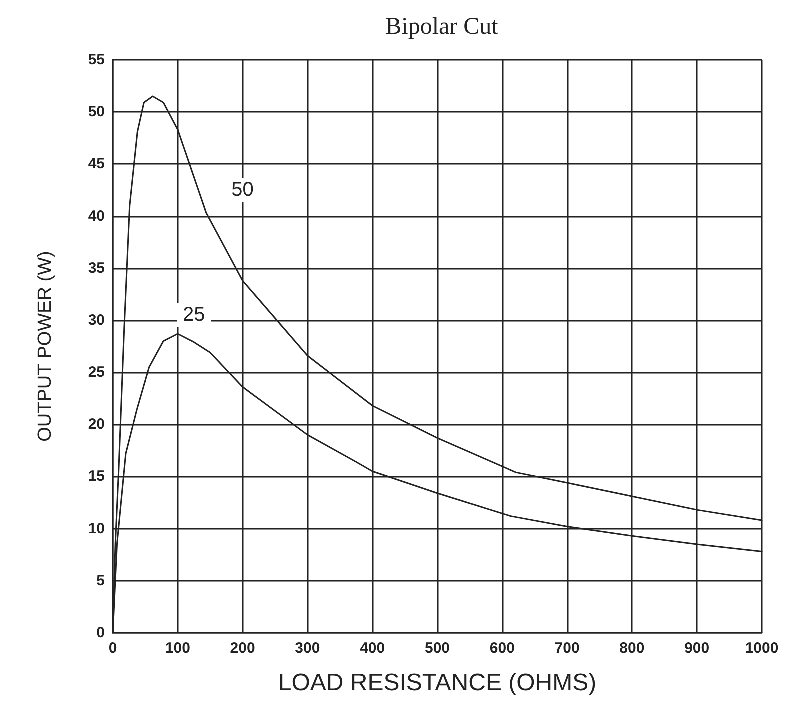 The width and height of the screenshot is (787, 726). What do you see at coordinates (45, 346) in the screenshot?
I see `y-axis-title: OUTPUT POWER (W)` at bounding box center [45, 346].